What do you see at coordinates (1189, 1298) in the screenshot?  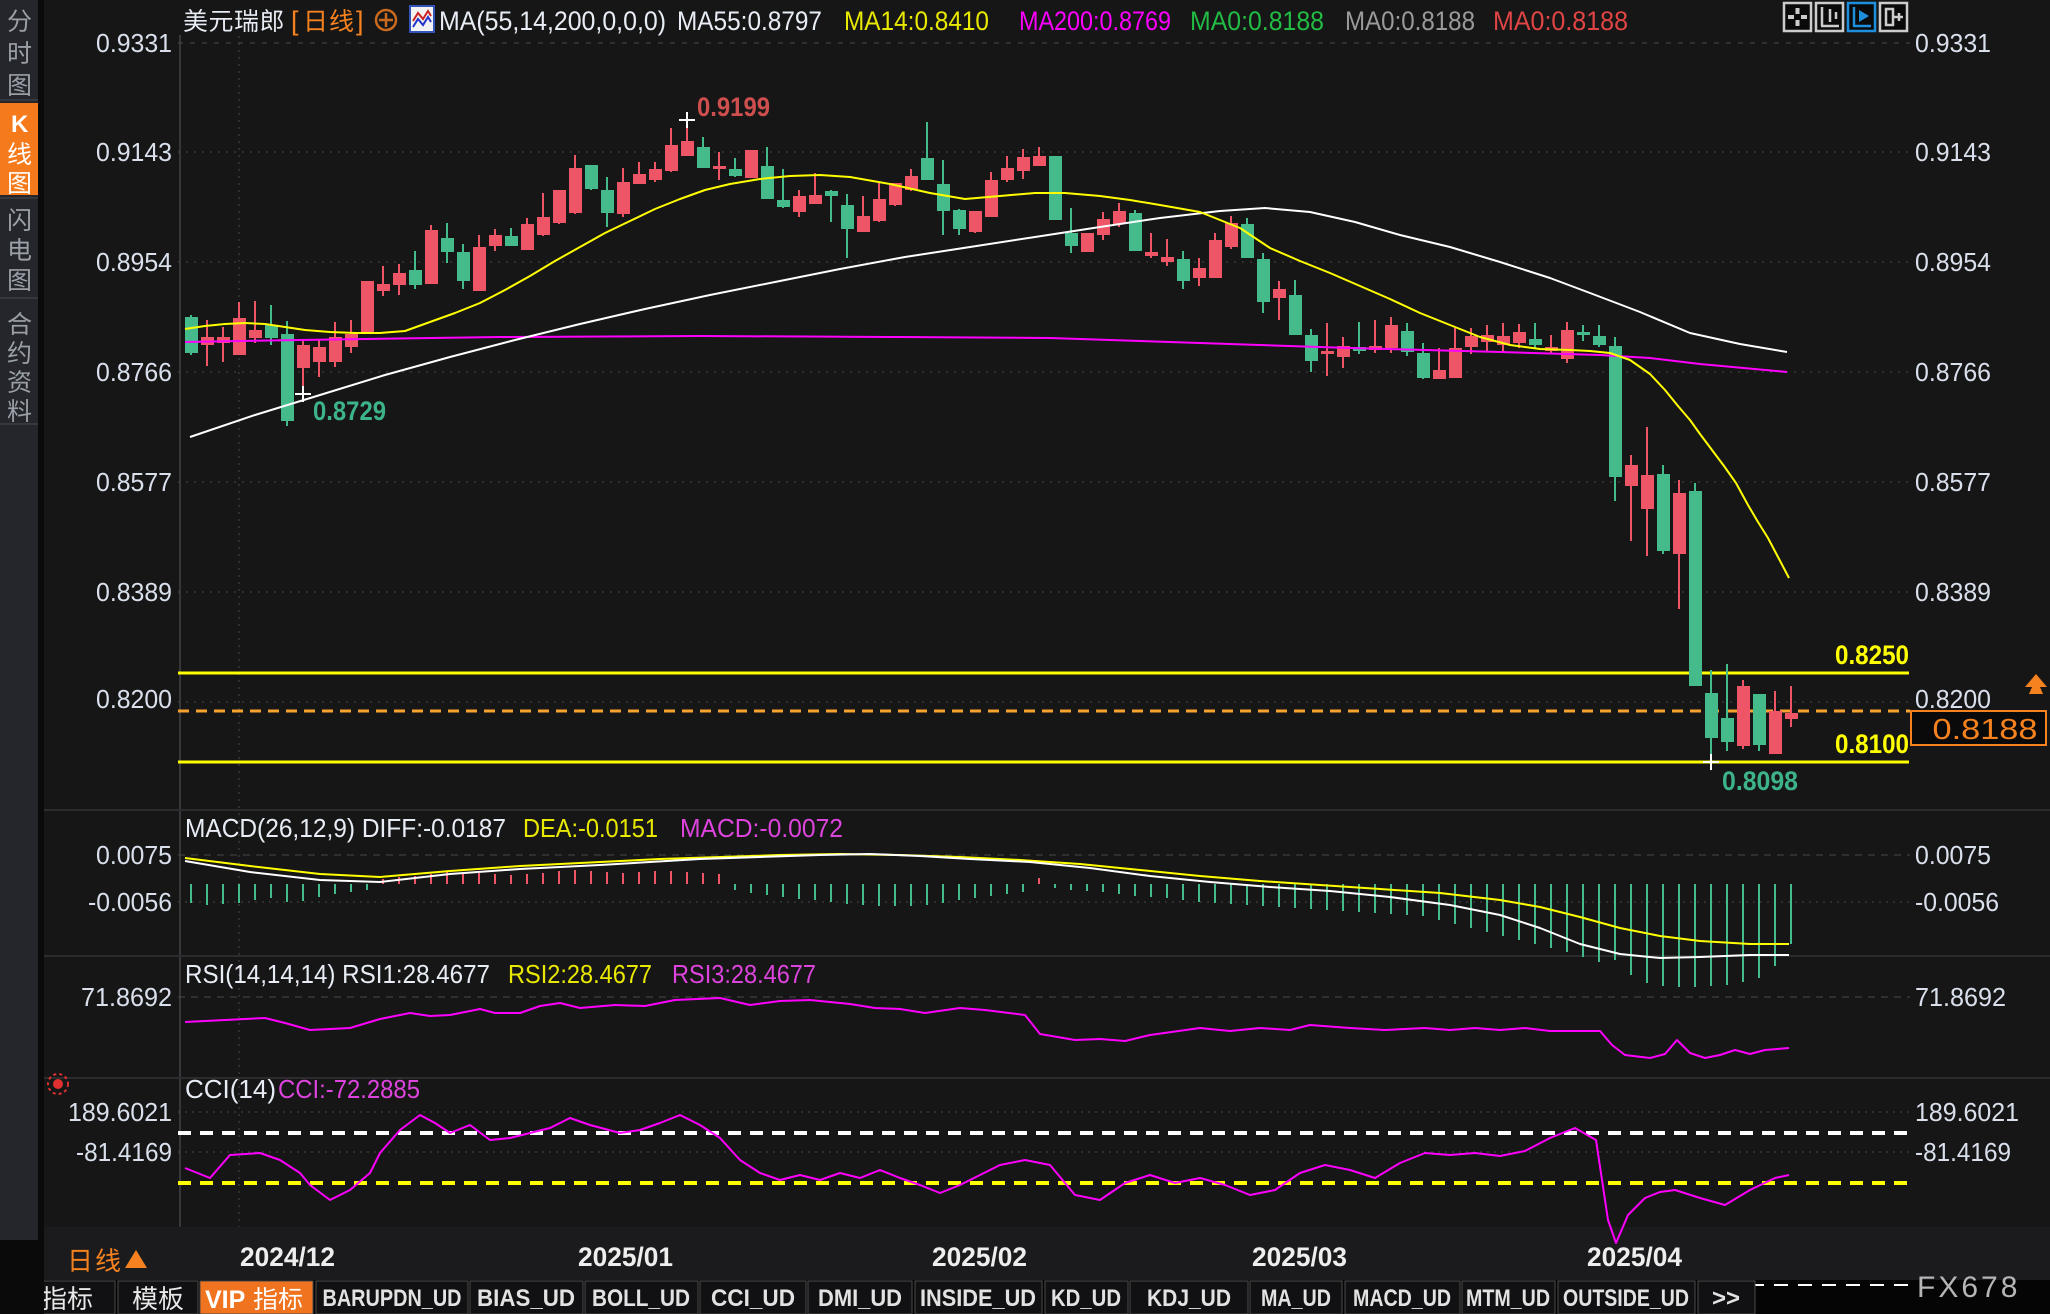 I see `svg-text: KDJ_UD` at bounding box center [1189, 1298].